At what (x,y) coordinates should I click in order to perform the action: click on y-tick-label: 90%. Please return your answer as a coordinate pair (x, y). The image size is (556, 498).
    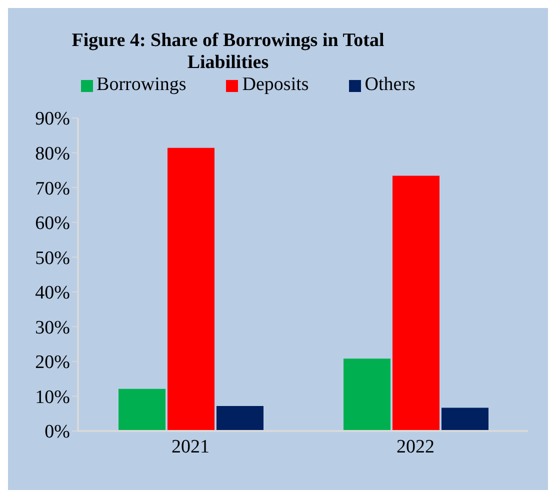
    Looking at the image, I should click on (52, 119).